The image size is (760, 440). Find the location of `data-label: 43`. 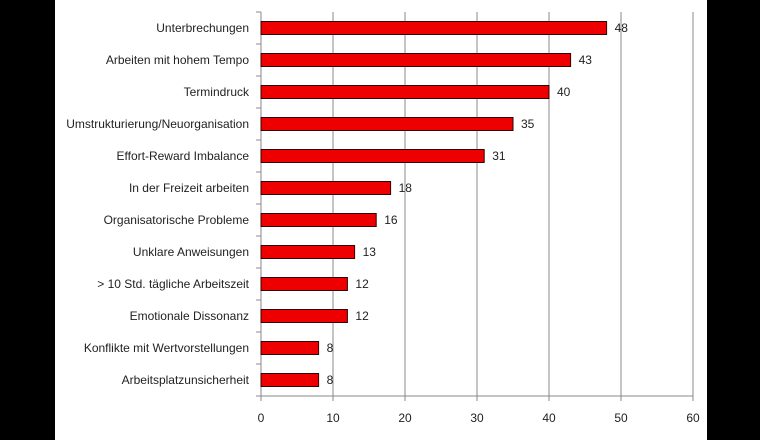

data-label: 43 is located at coordinates (586, 60).